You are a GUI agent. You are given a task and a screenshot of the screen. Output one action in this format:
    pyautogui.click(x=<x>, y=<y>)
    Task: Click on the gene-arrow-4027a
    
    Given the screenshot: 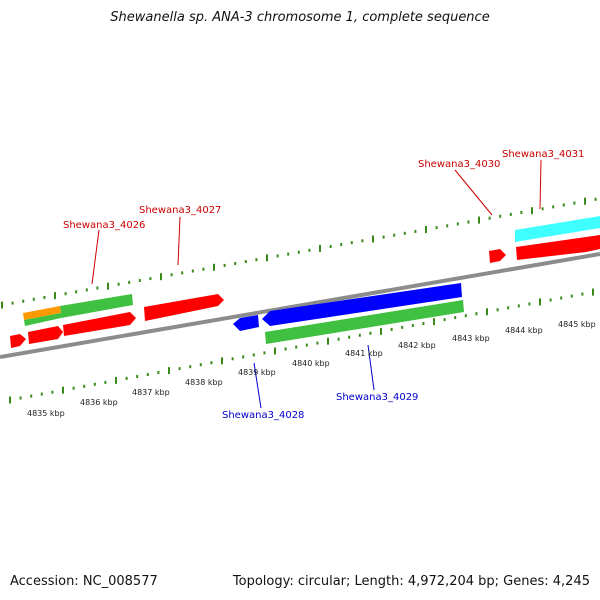 What is the action you would take?
    pyautogui.click(x=99, y=324)
    